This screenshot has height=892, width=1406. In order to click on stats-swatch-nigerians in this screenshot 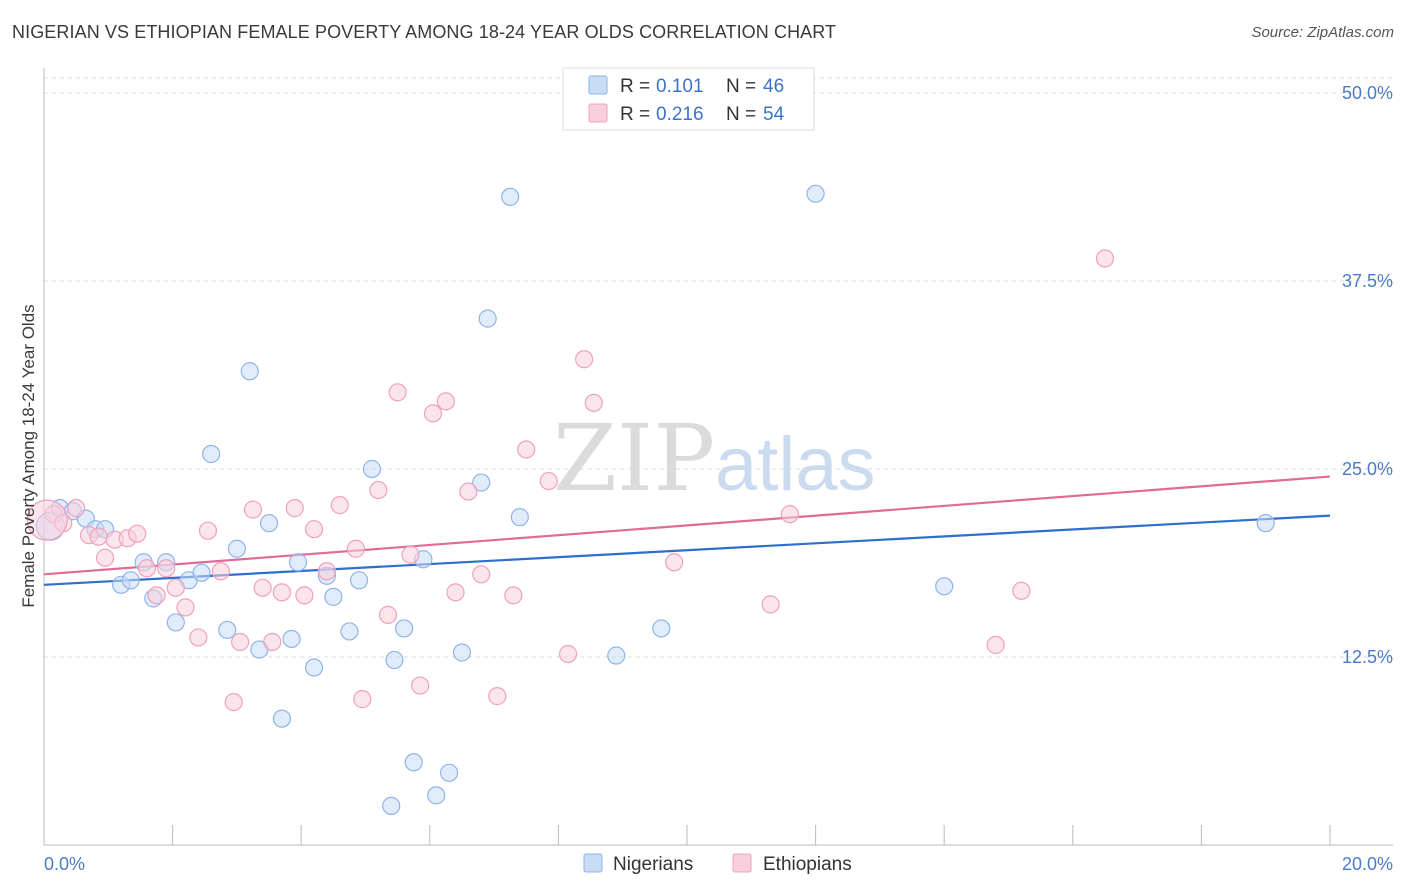, I will do `click(598, 85)`.